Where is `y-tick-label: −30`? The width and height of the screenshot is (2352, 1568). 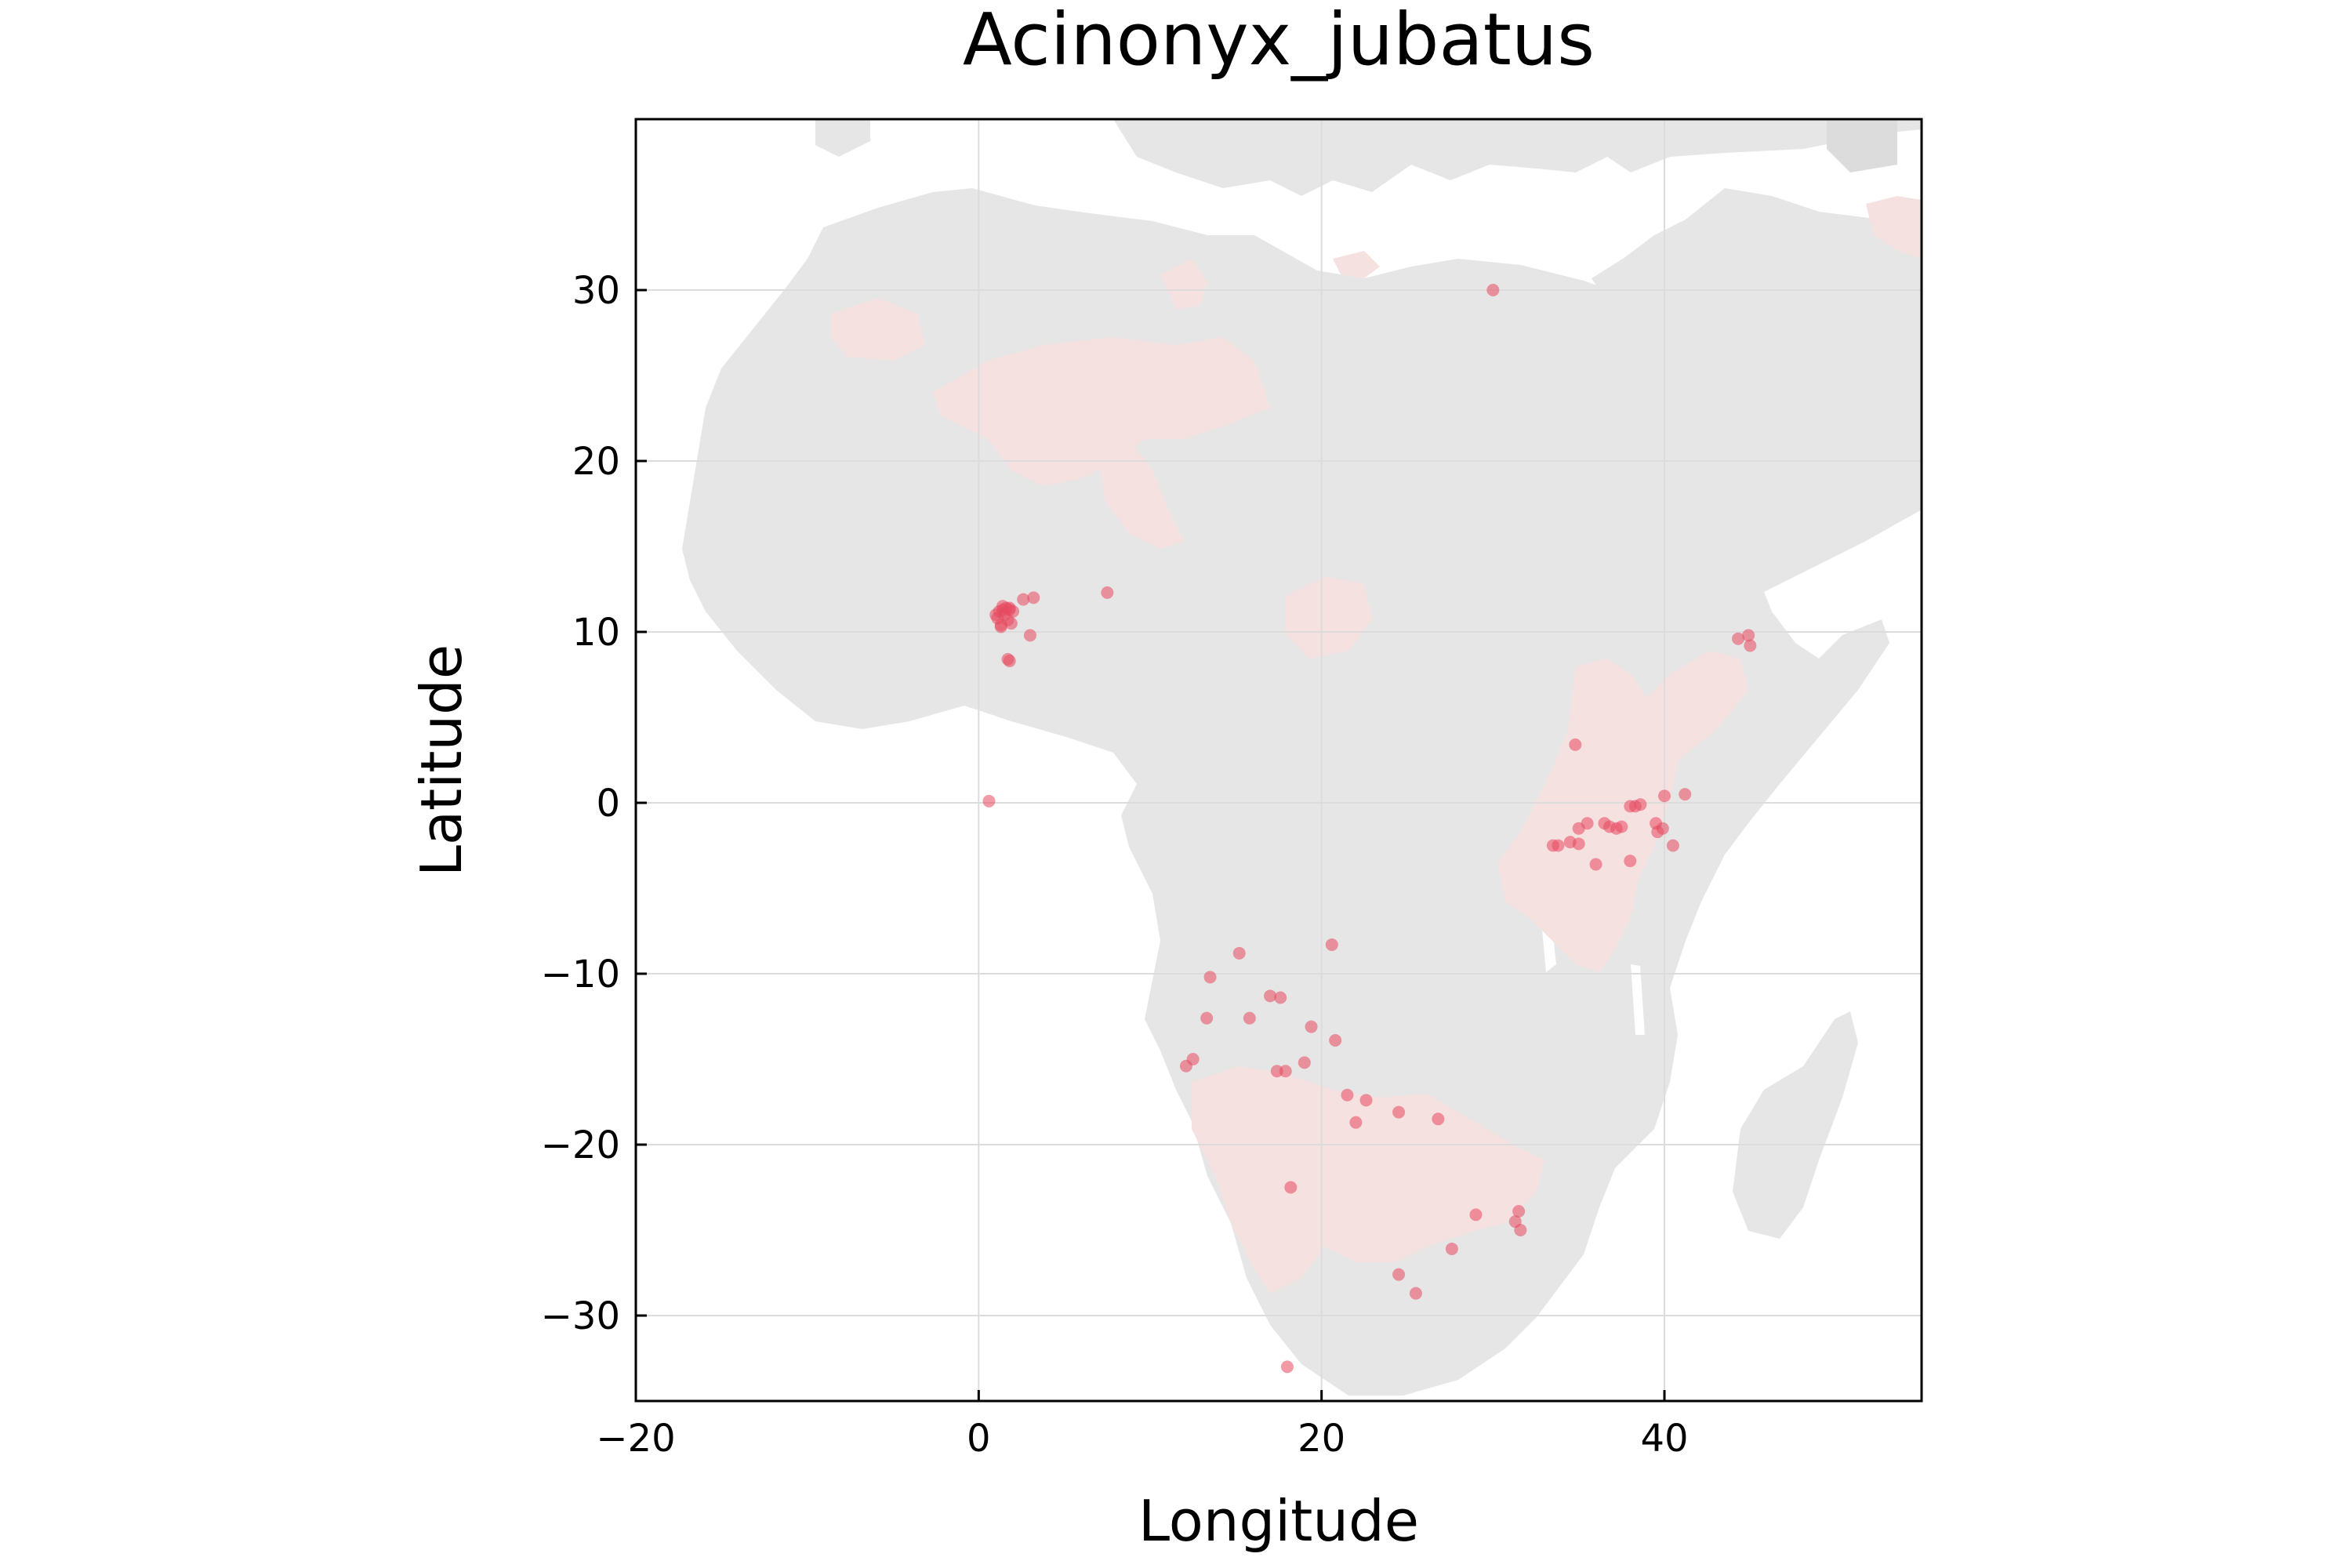 y-tick-label: −30 is located at coordinates (580, 1316).